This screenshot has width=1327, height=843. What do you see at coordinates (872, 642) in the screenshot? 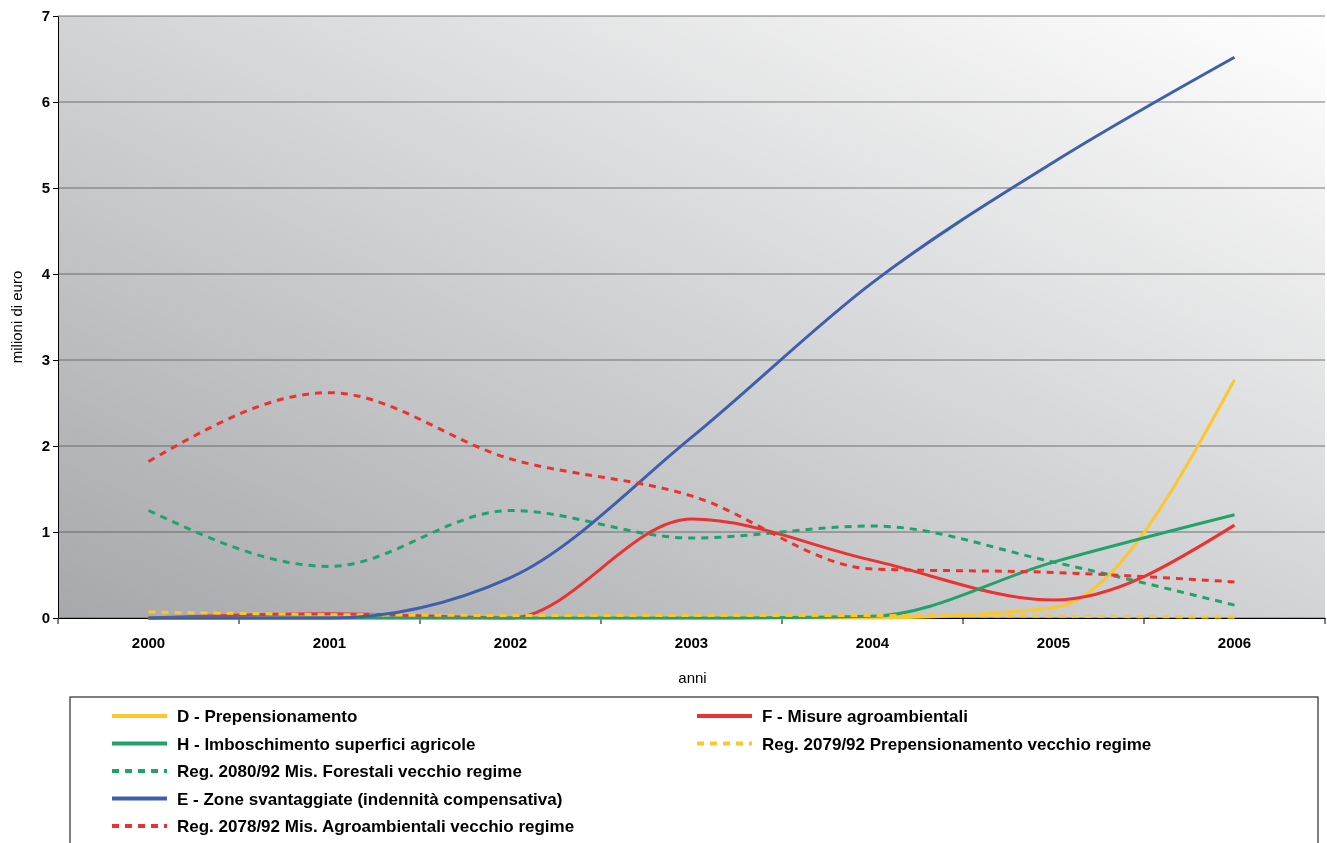
I see `x-tick-label: 2004` at bounding box center [872, 642].